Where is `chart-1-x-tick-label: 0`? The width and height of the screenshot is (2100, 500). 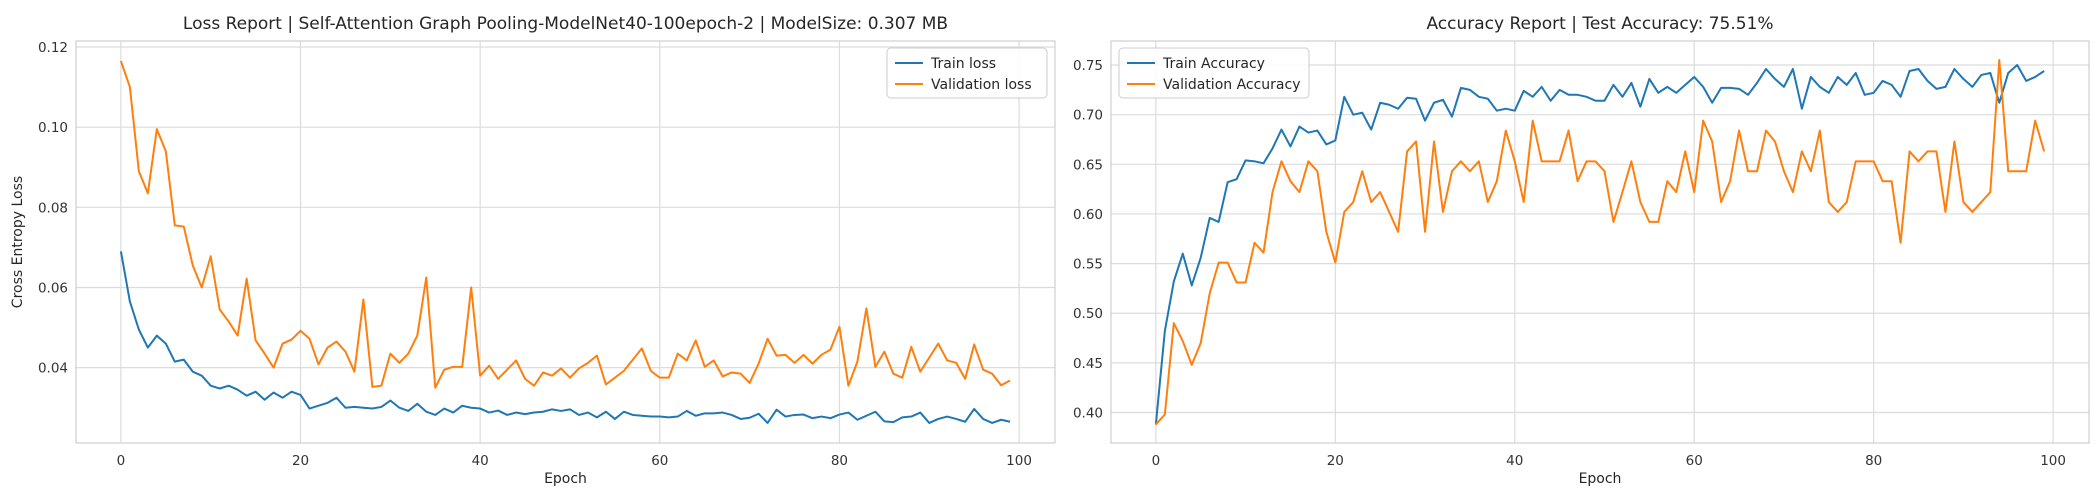 chart-1-x-tick-label: 0 is located at coordinates (1156, 461).